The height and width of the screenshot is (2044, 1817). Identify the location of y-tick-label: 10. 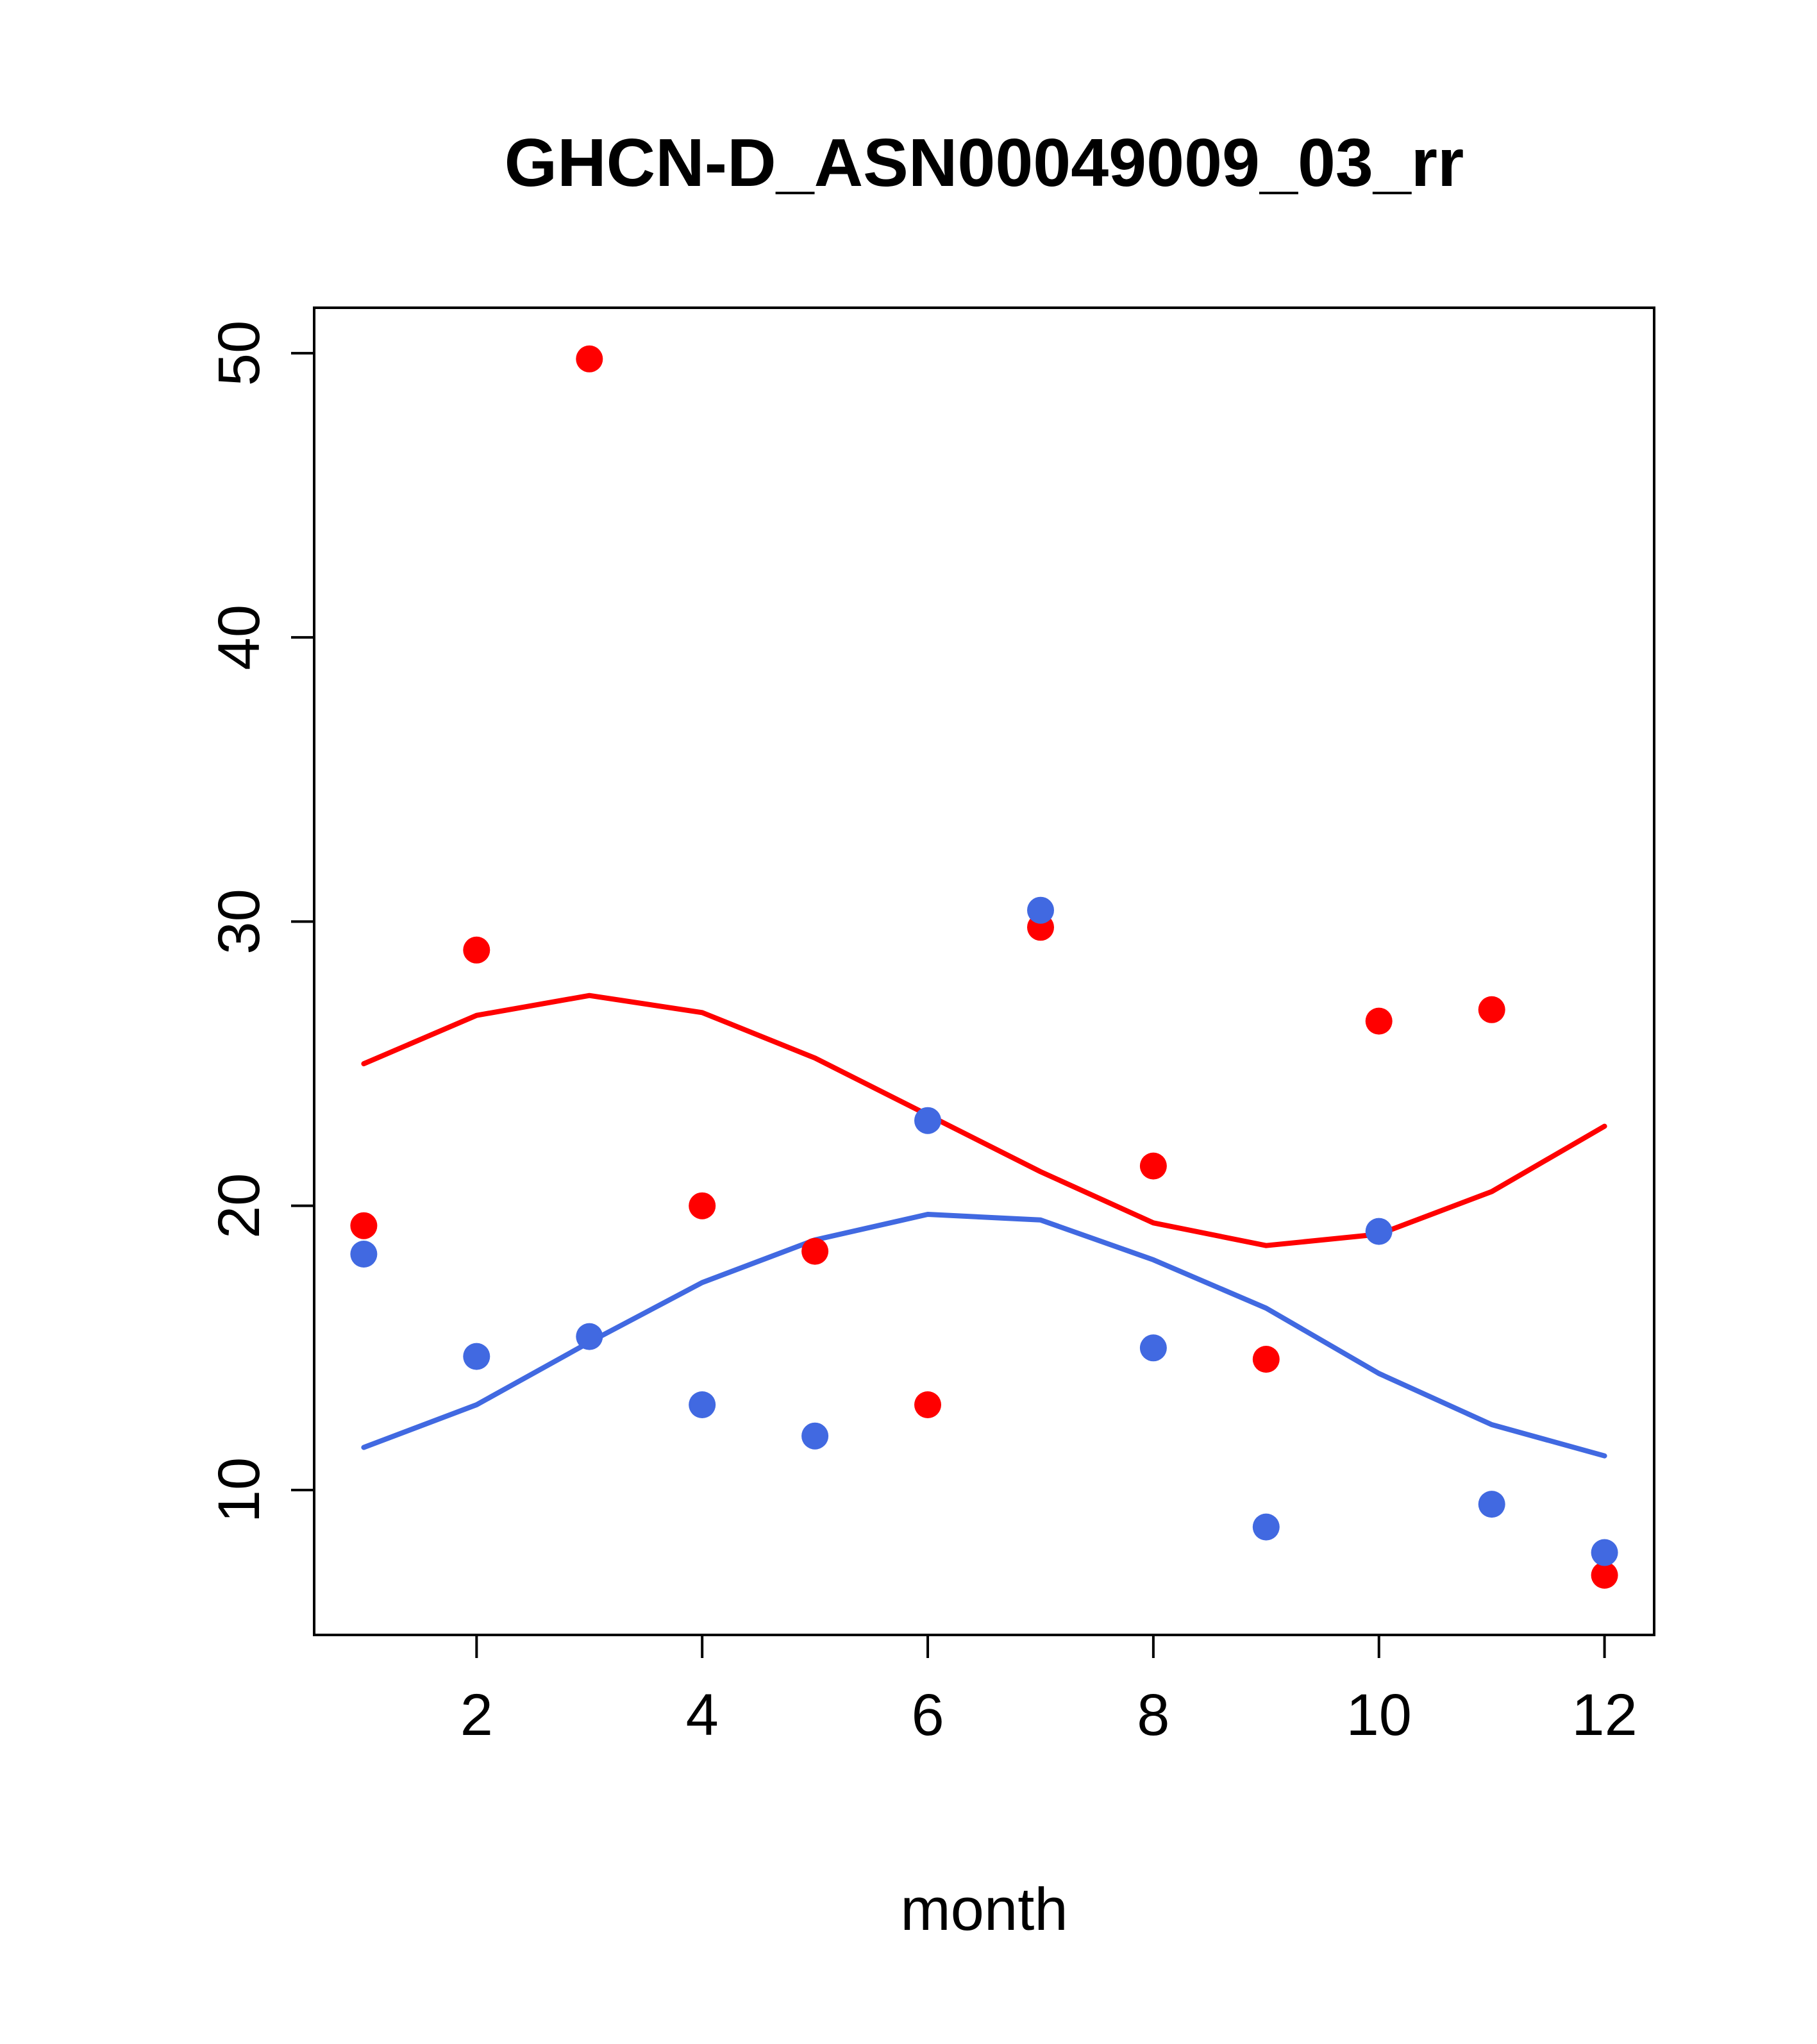
(239, 1490).